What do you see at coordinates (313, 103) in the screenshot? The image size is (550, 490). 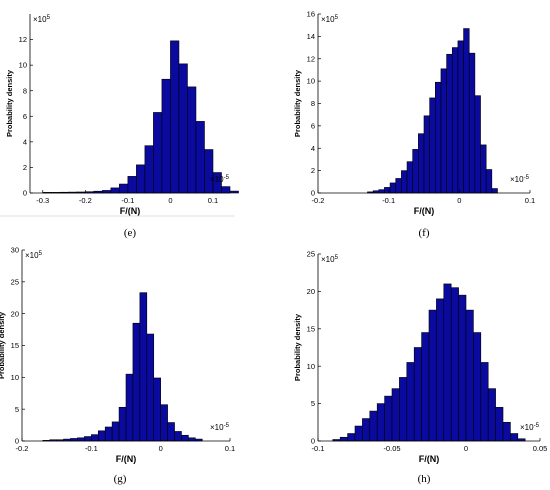 I see `y-tick-label: 8` at bounding box center [313, 103].